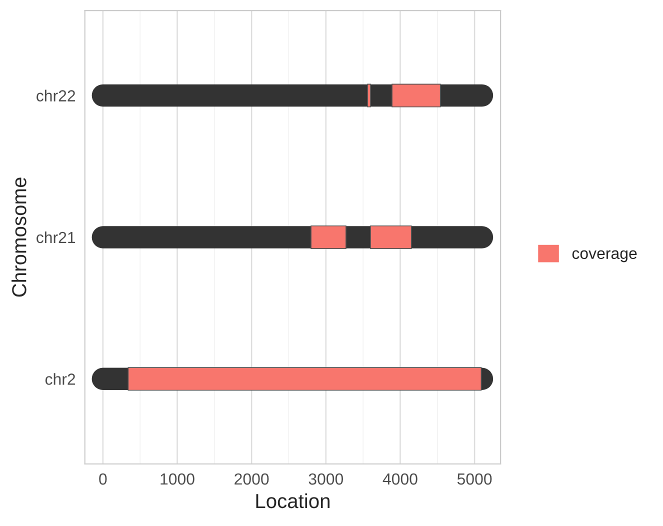 This screenshot has height=526, width=663. What do you see at coordinates (326, 479) in the screenshot?
I see `x-tick-label: 3000` at bounding box center [326, 479].